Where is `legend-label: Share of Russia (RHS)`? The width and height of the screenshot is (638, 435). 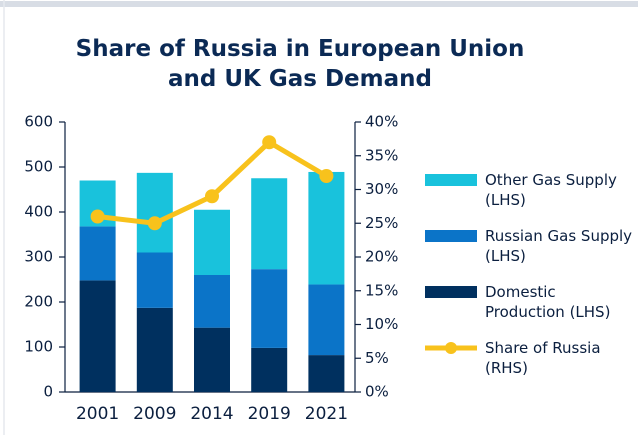 legend-label: Share of Russia (RHS) is located at coordinates (543, 358).